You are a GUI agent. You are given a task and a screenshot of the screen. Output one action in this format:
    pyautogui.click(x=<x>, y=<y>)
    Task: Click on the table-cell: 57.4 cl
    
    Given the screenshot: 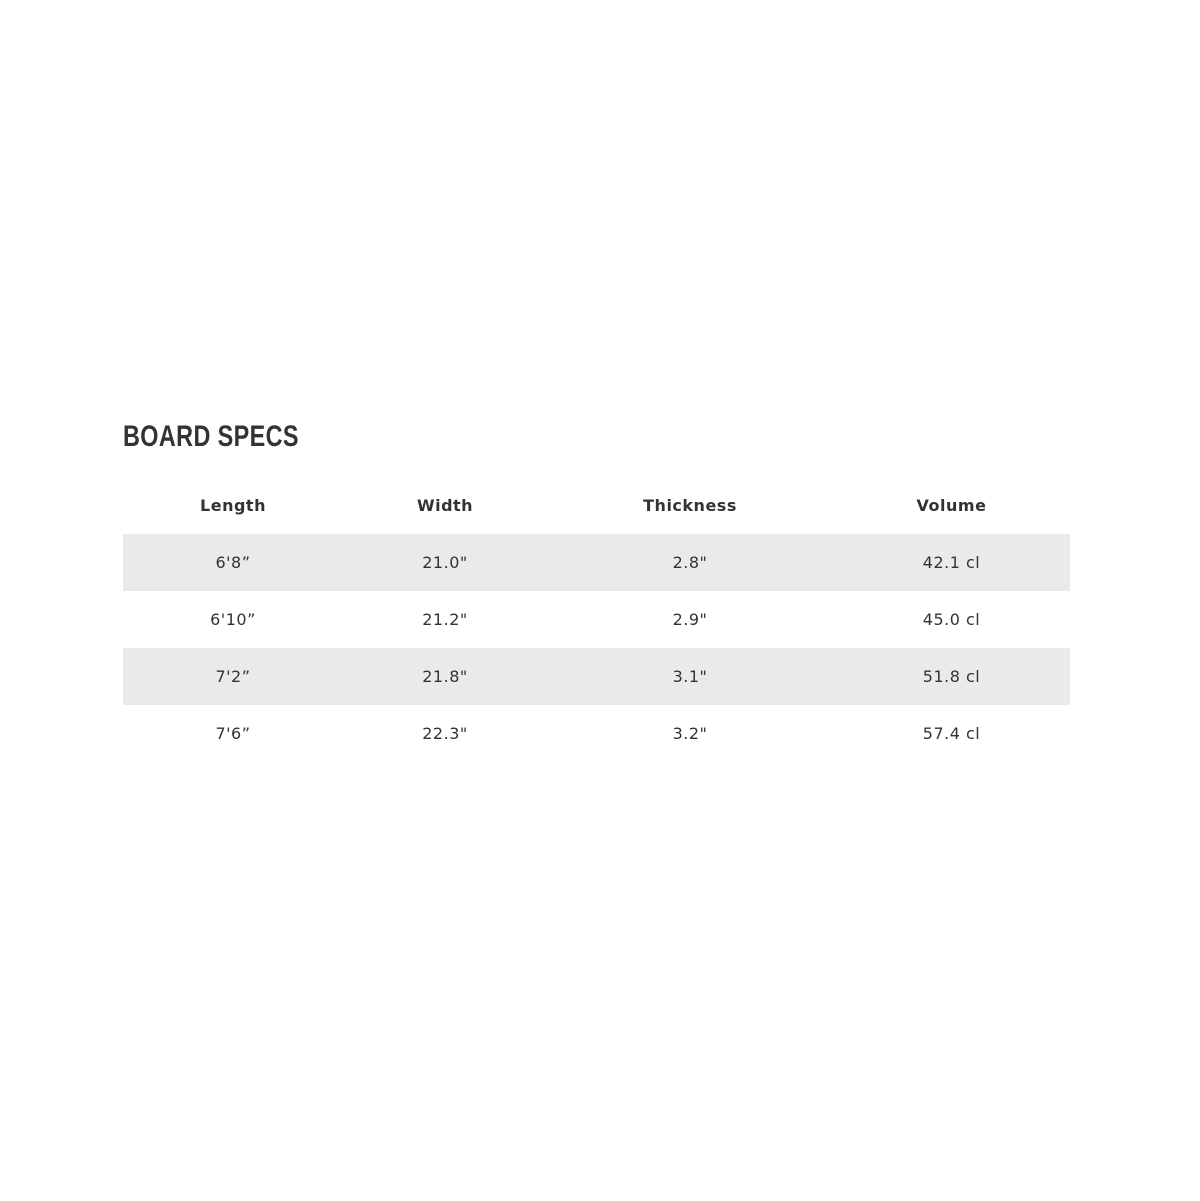 What is the action you would take?
    pyautogui.click(x=951, y=733)
    